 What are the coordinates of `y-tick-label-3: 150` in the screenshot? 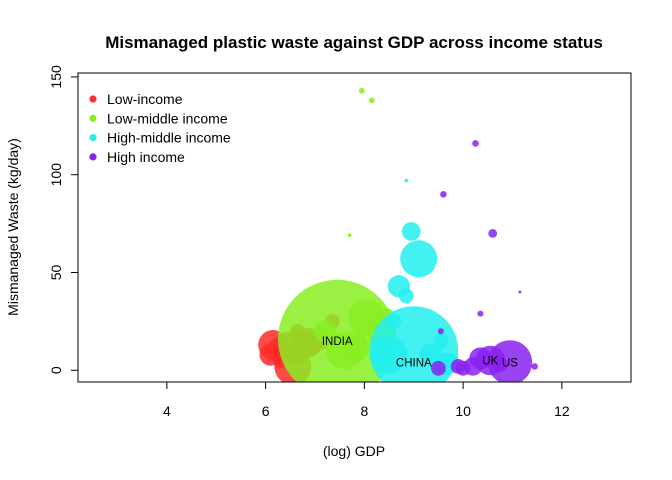 It's located at (56, 77).